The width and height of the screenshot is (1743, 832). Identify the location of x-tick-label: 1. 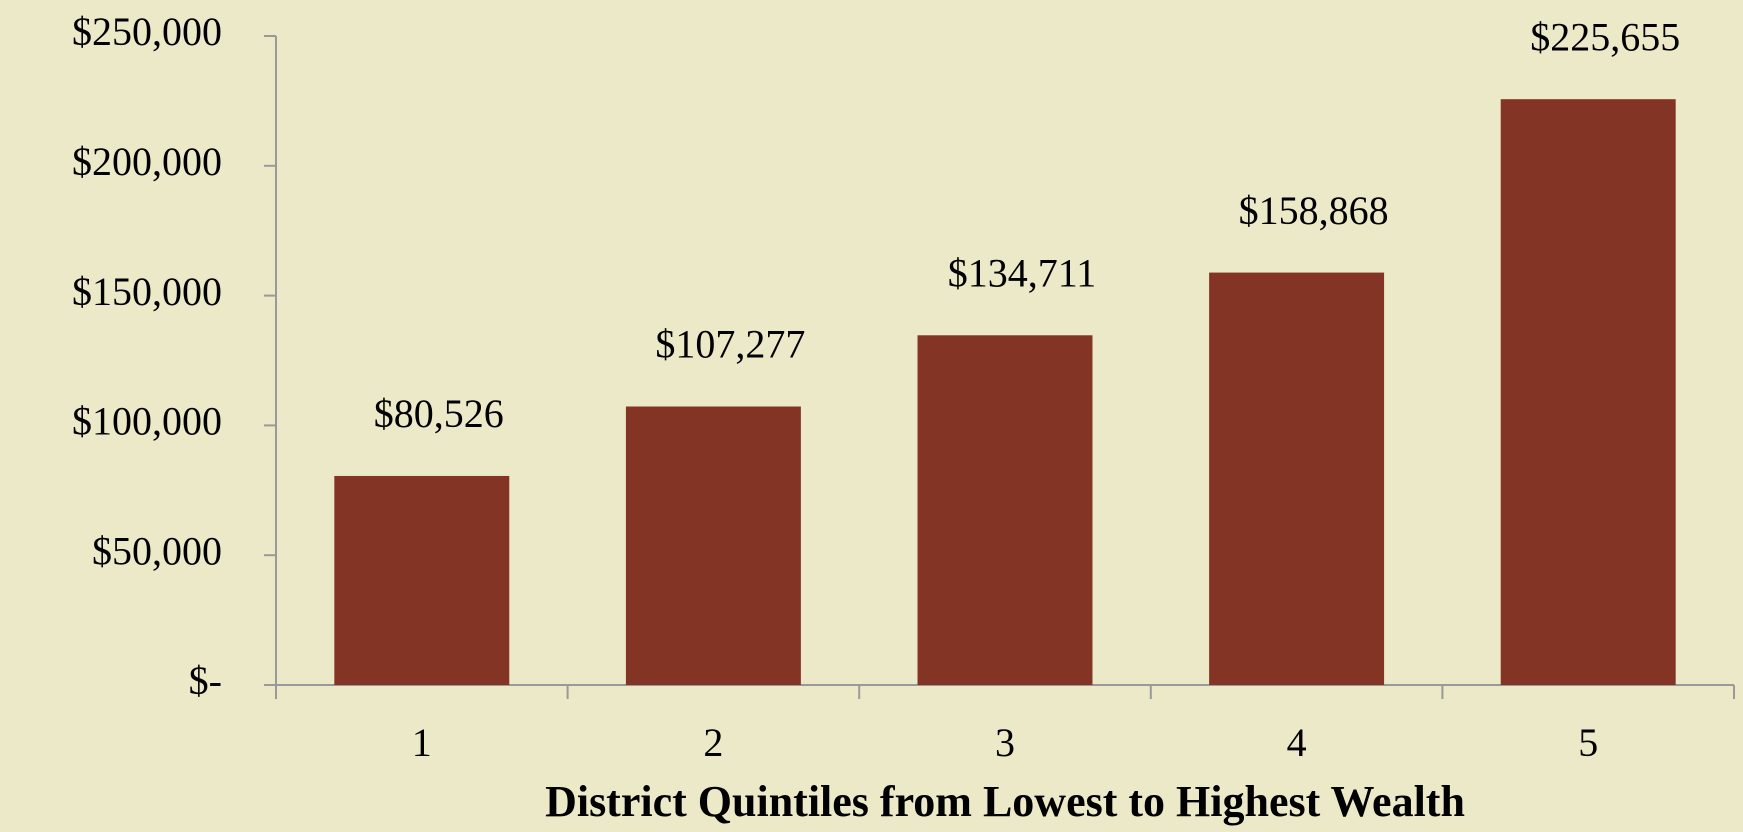
(422, 742).